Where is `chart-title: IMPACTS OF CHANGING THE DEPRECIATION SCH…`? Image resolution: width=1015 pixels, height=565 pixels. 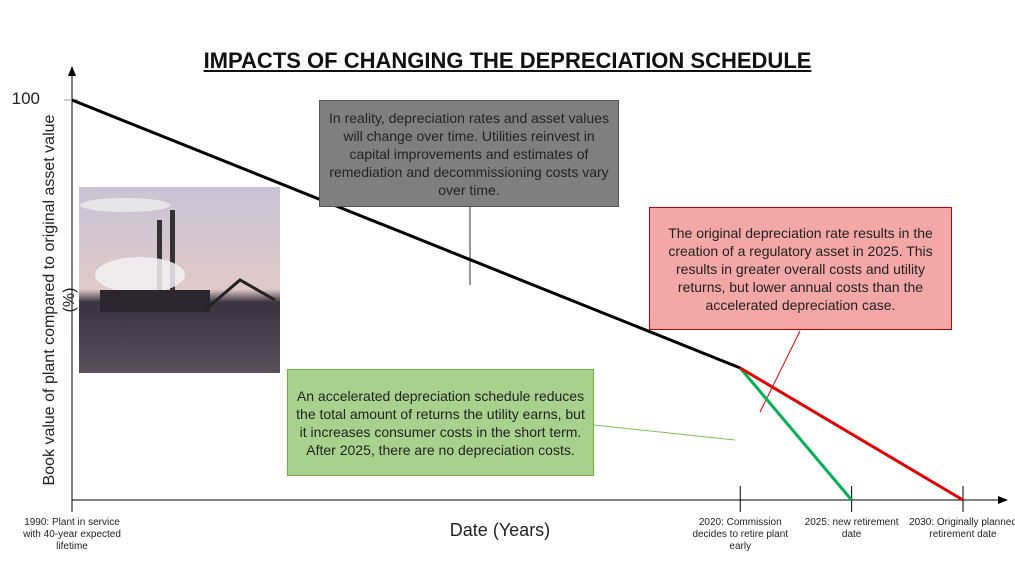 chart-title: IMPACTS OF CHANGING THE DEPRECIATION SCH… is located at coordinates (507, 60).